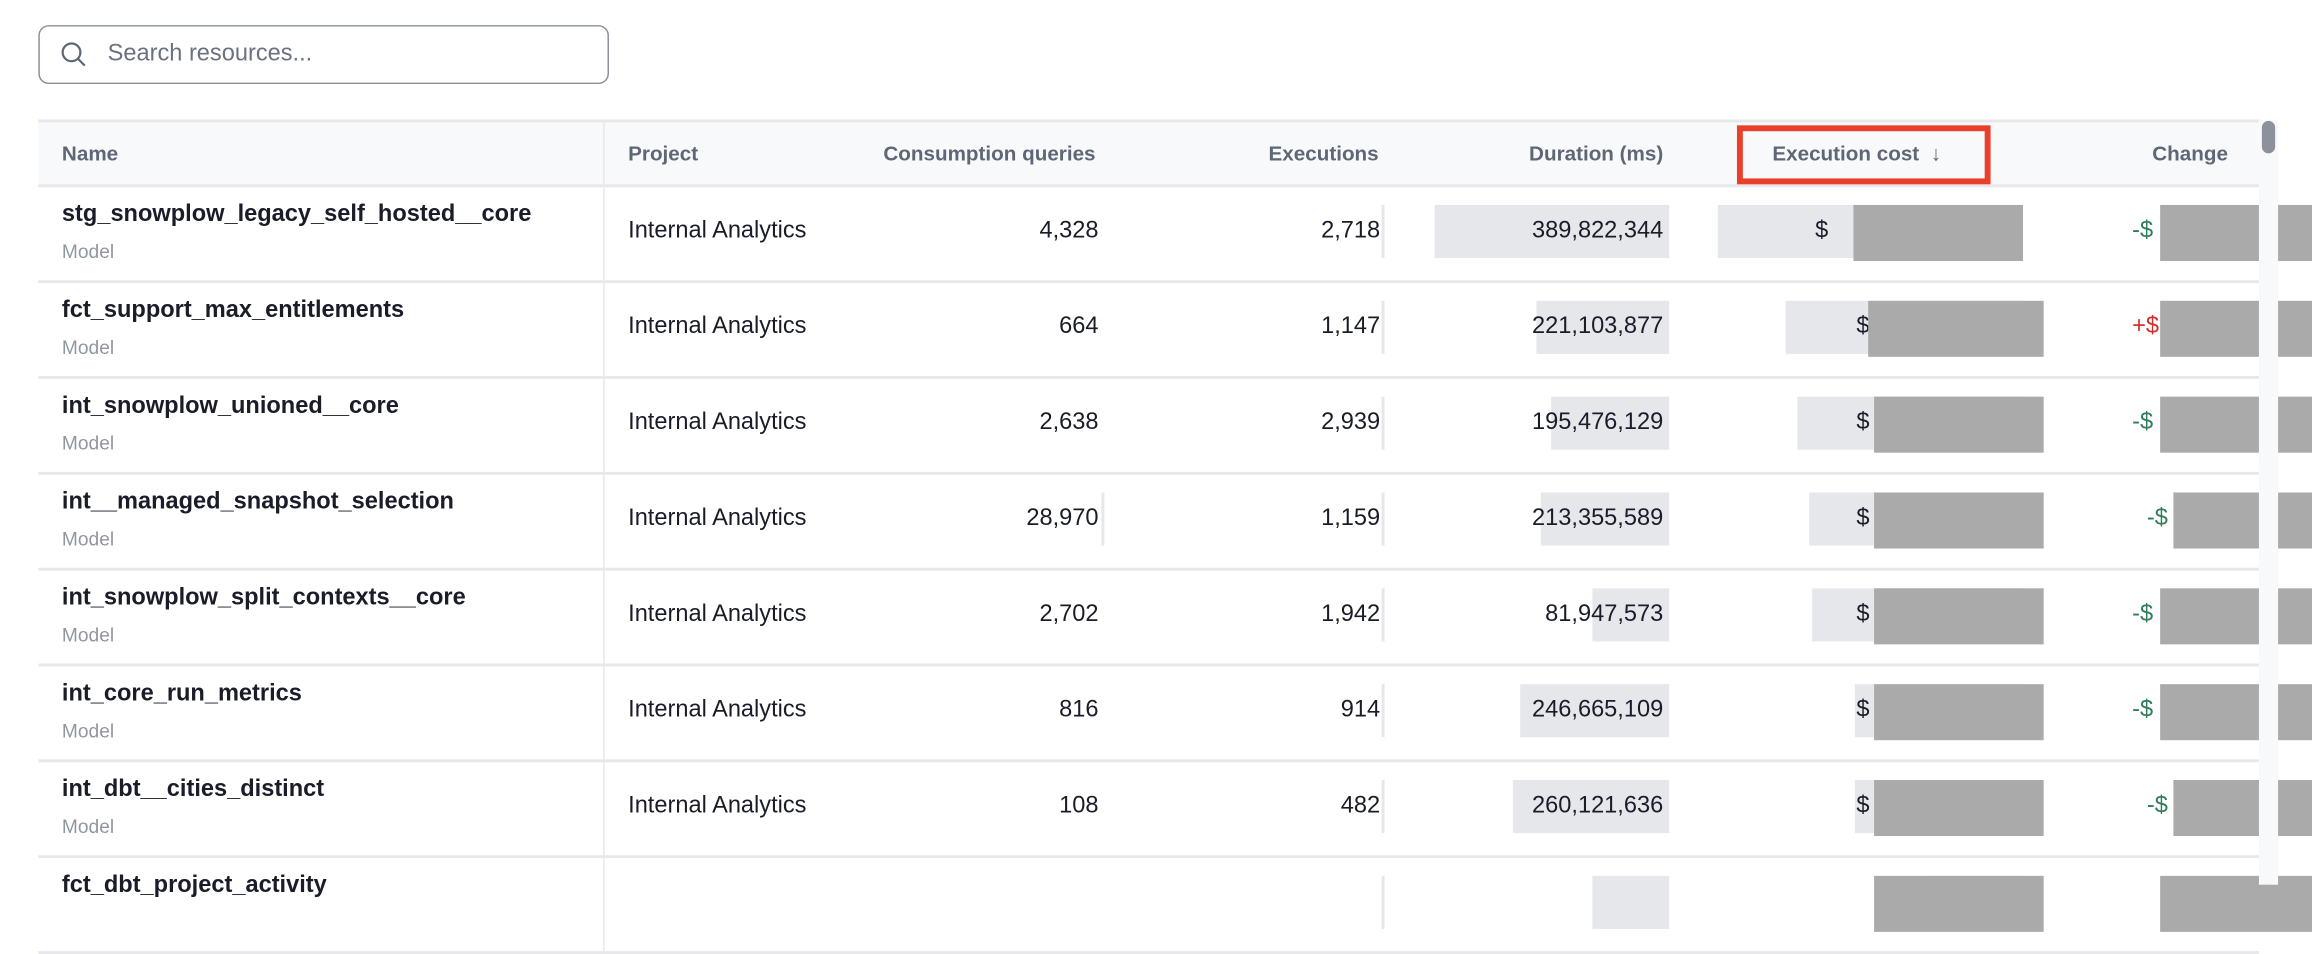 The image size is (2312, 954). Describe the element at coordinates (1351, 518) in the screenshot. I see `executions-cell: 1,159` at that location.